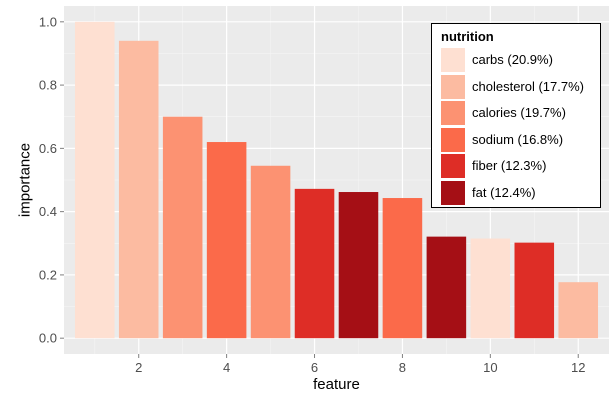 The image size is (613, 399). What do you see at coordinates (578, 367) in the screenshot?
I see `x-tick-label: 12` at bounding box center [578, 367].